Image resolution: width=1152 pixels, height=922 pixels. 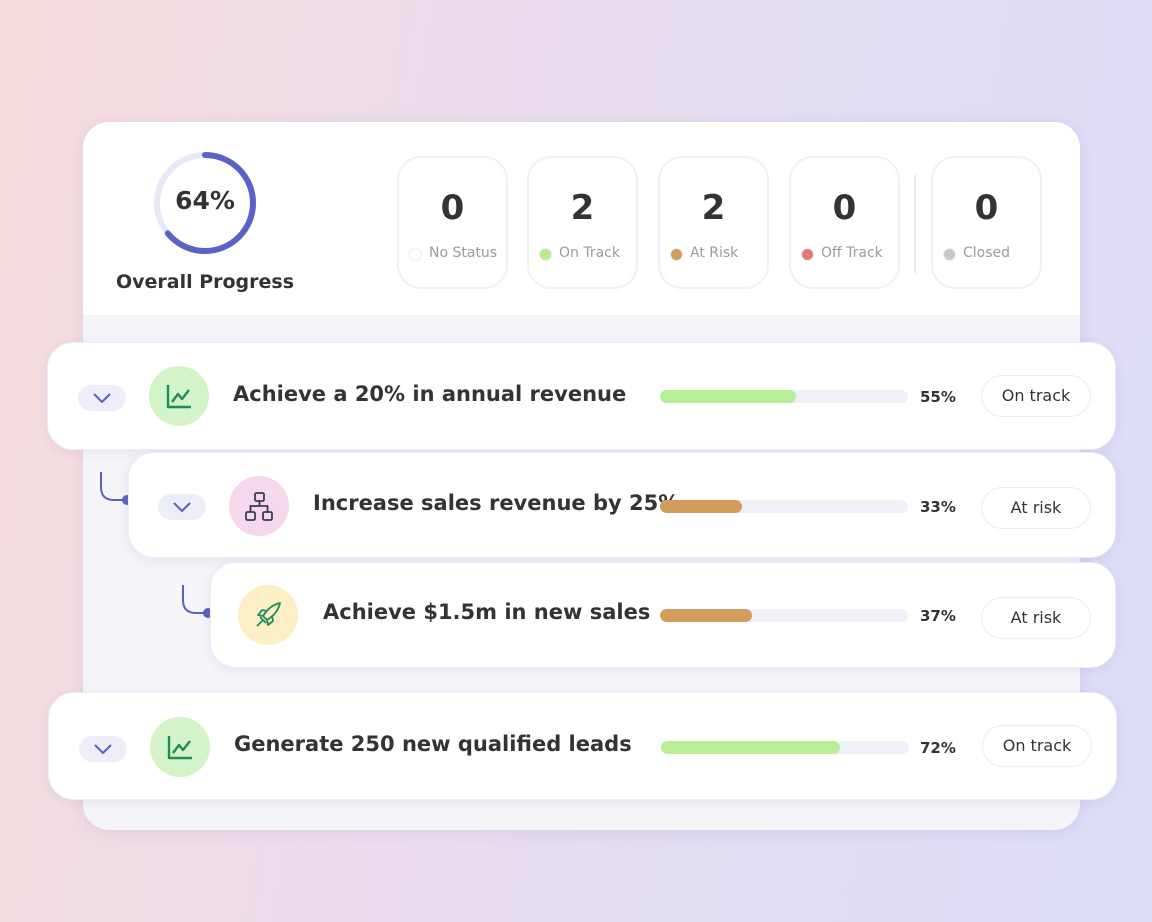 What do you see at coordinates (938, 748) in the screenshot?
I see `progress-label: 72%` at bounding box center [938, 748].